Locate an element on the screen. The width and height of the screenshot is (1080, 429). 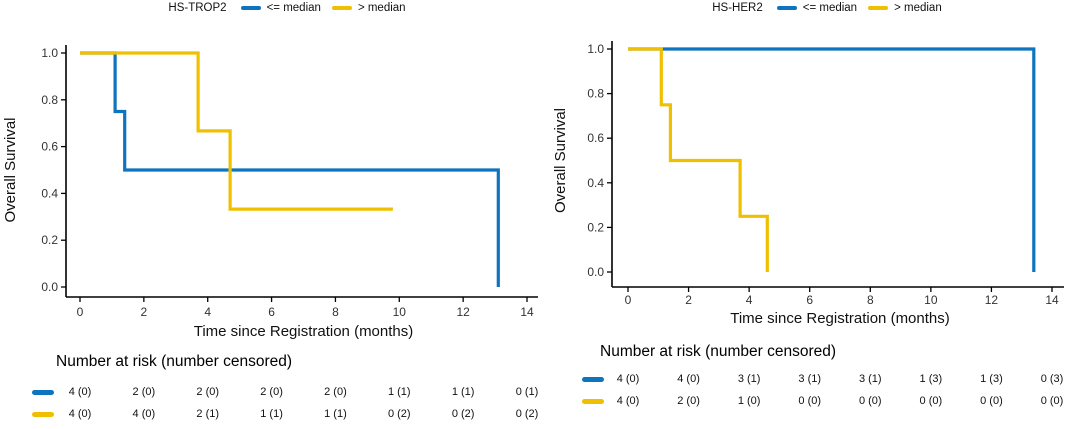
legend: HS-TROP2 <= median > median is located at coordinates (270, 8).